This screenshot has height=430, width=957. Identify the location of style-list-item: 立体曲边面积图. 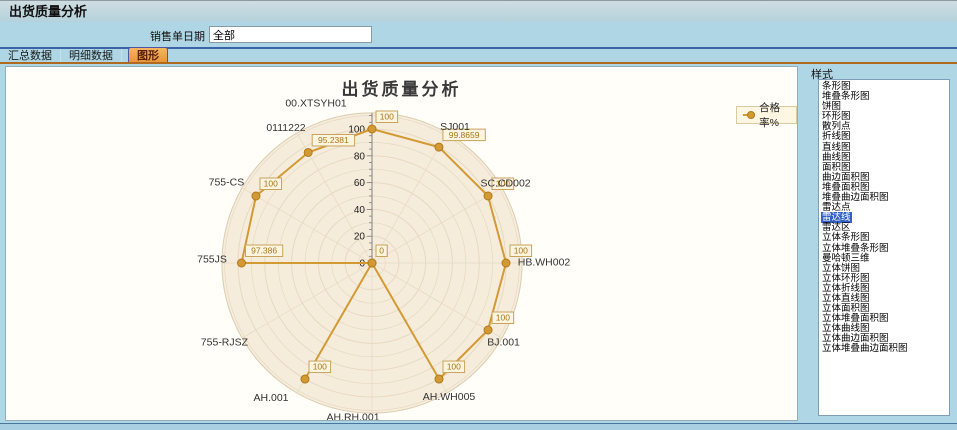
(855, 339).